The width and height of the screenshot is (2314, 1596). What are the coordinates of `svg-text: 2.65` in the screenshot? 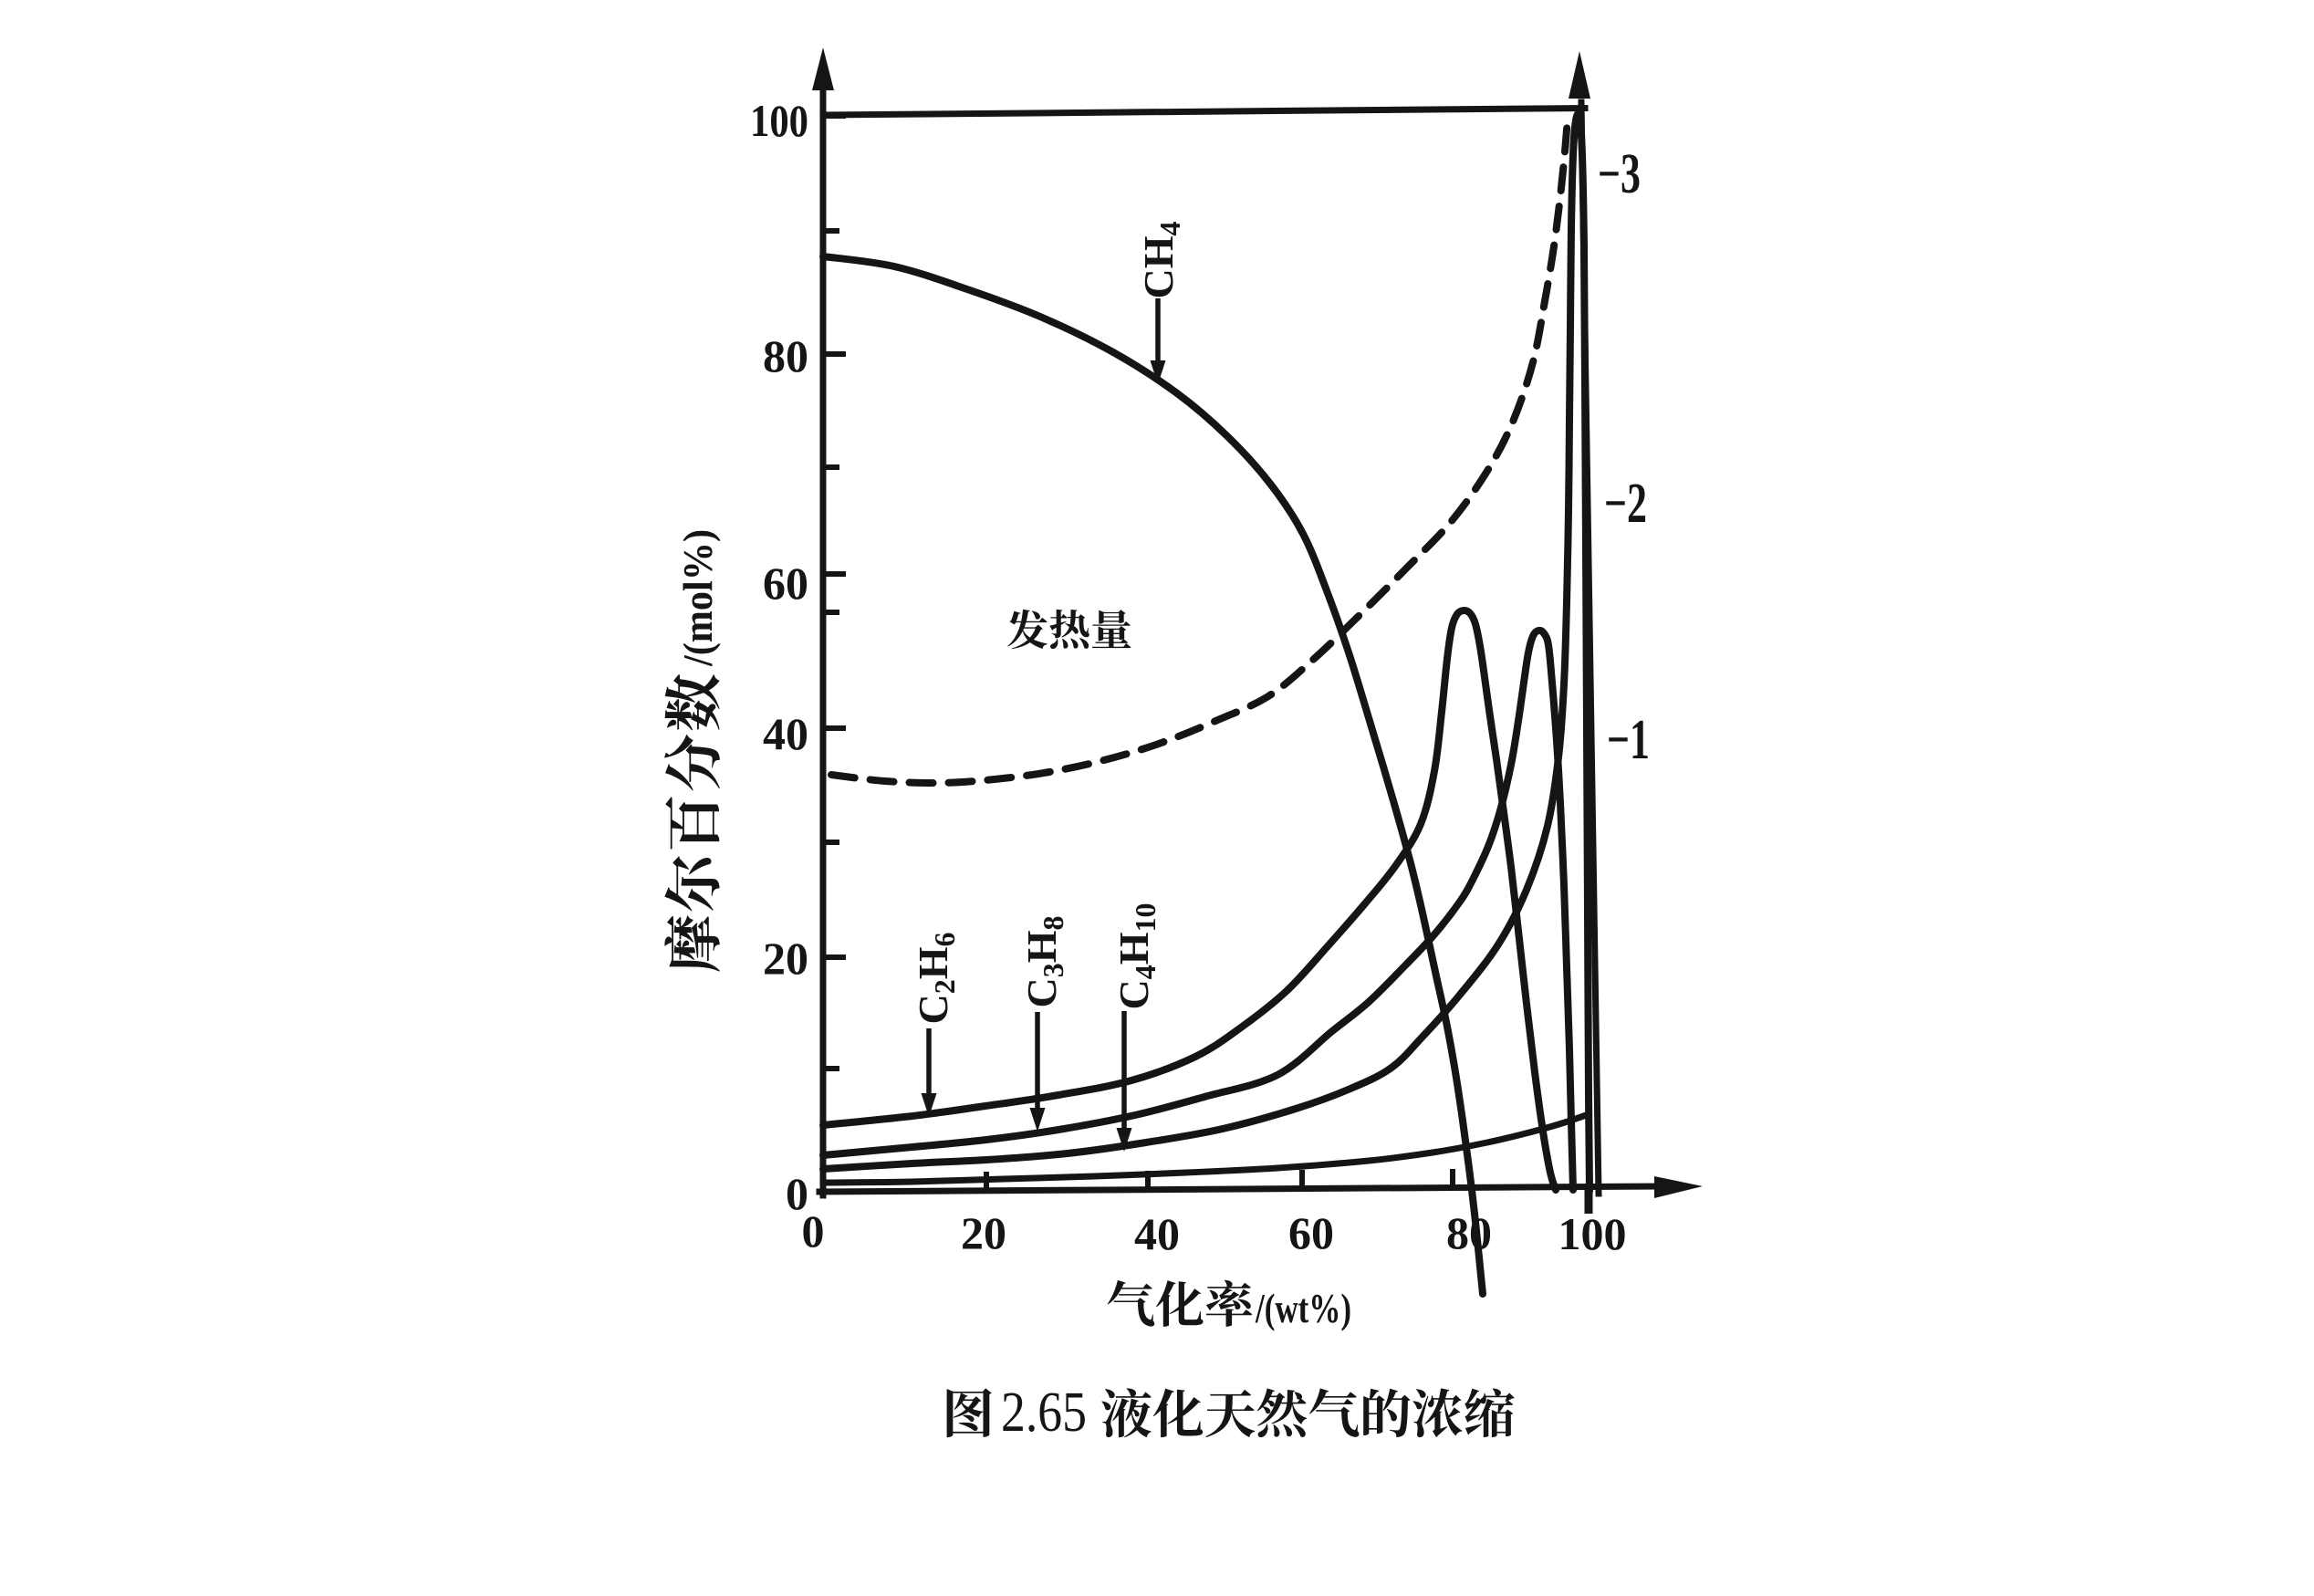 It's located at (1044, 1413).